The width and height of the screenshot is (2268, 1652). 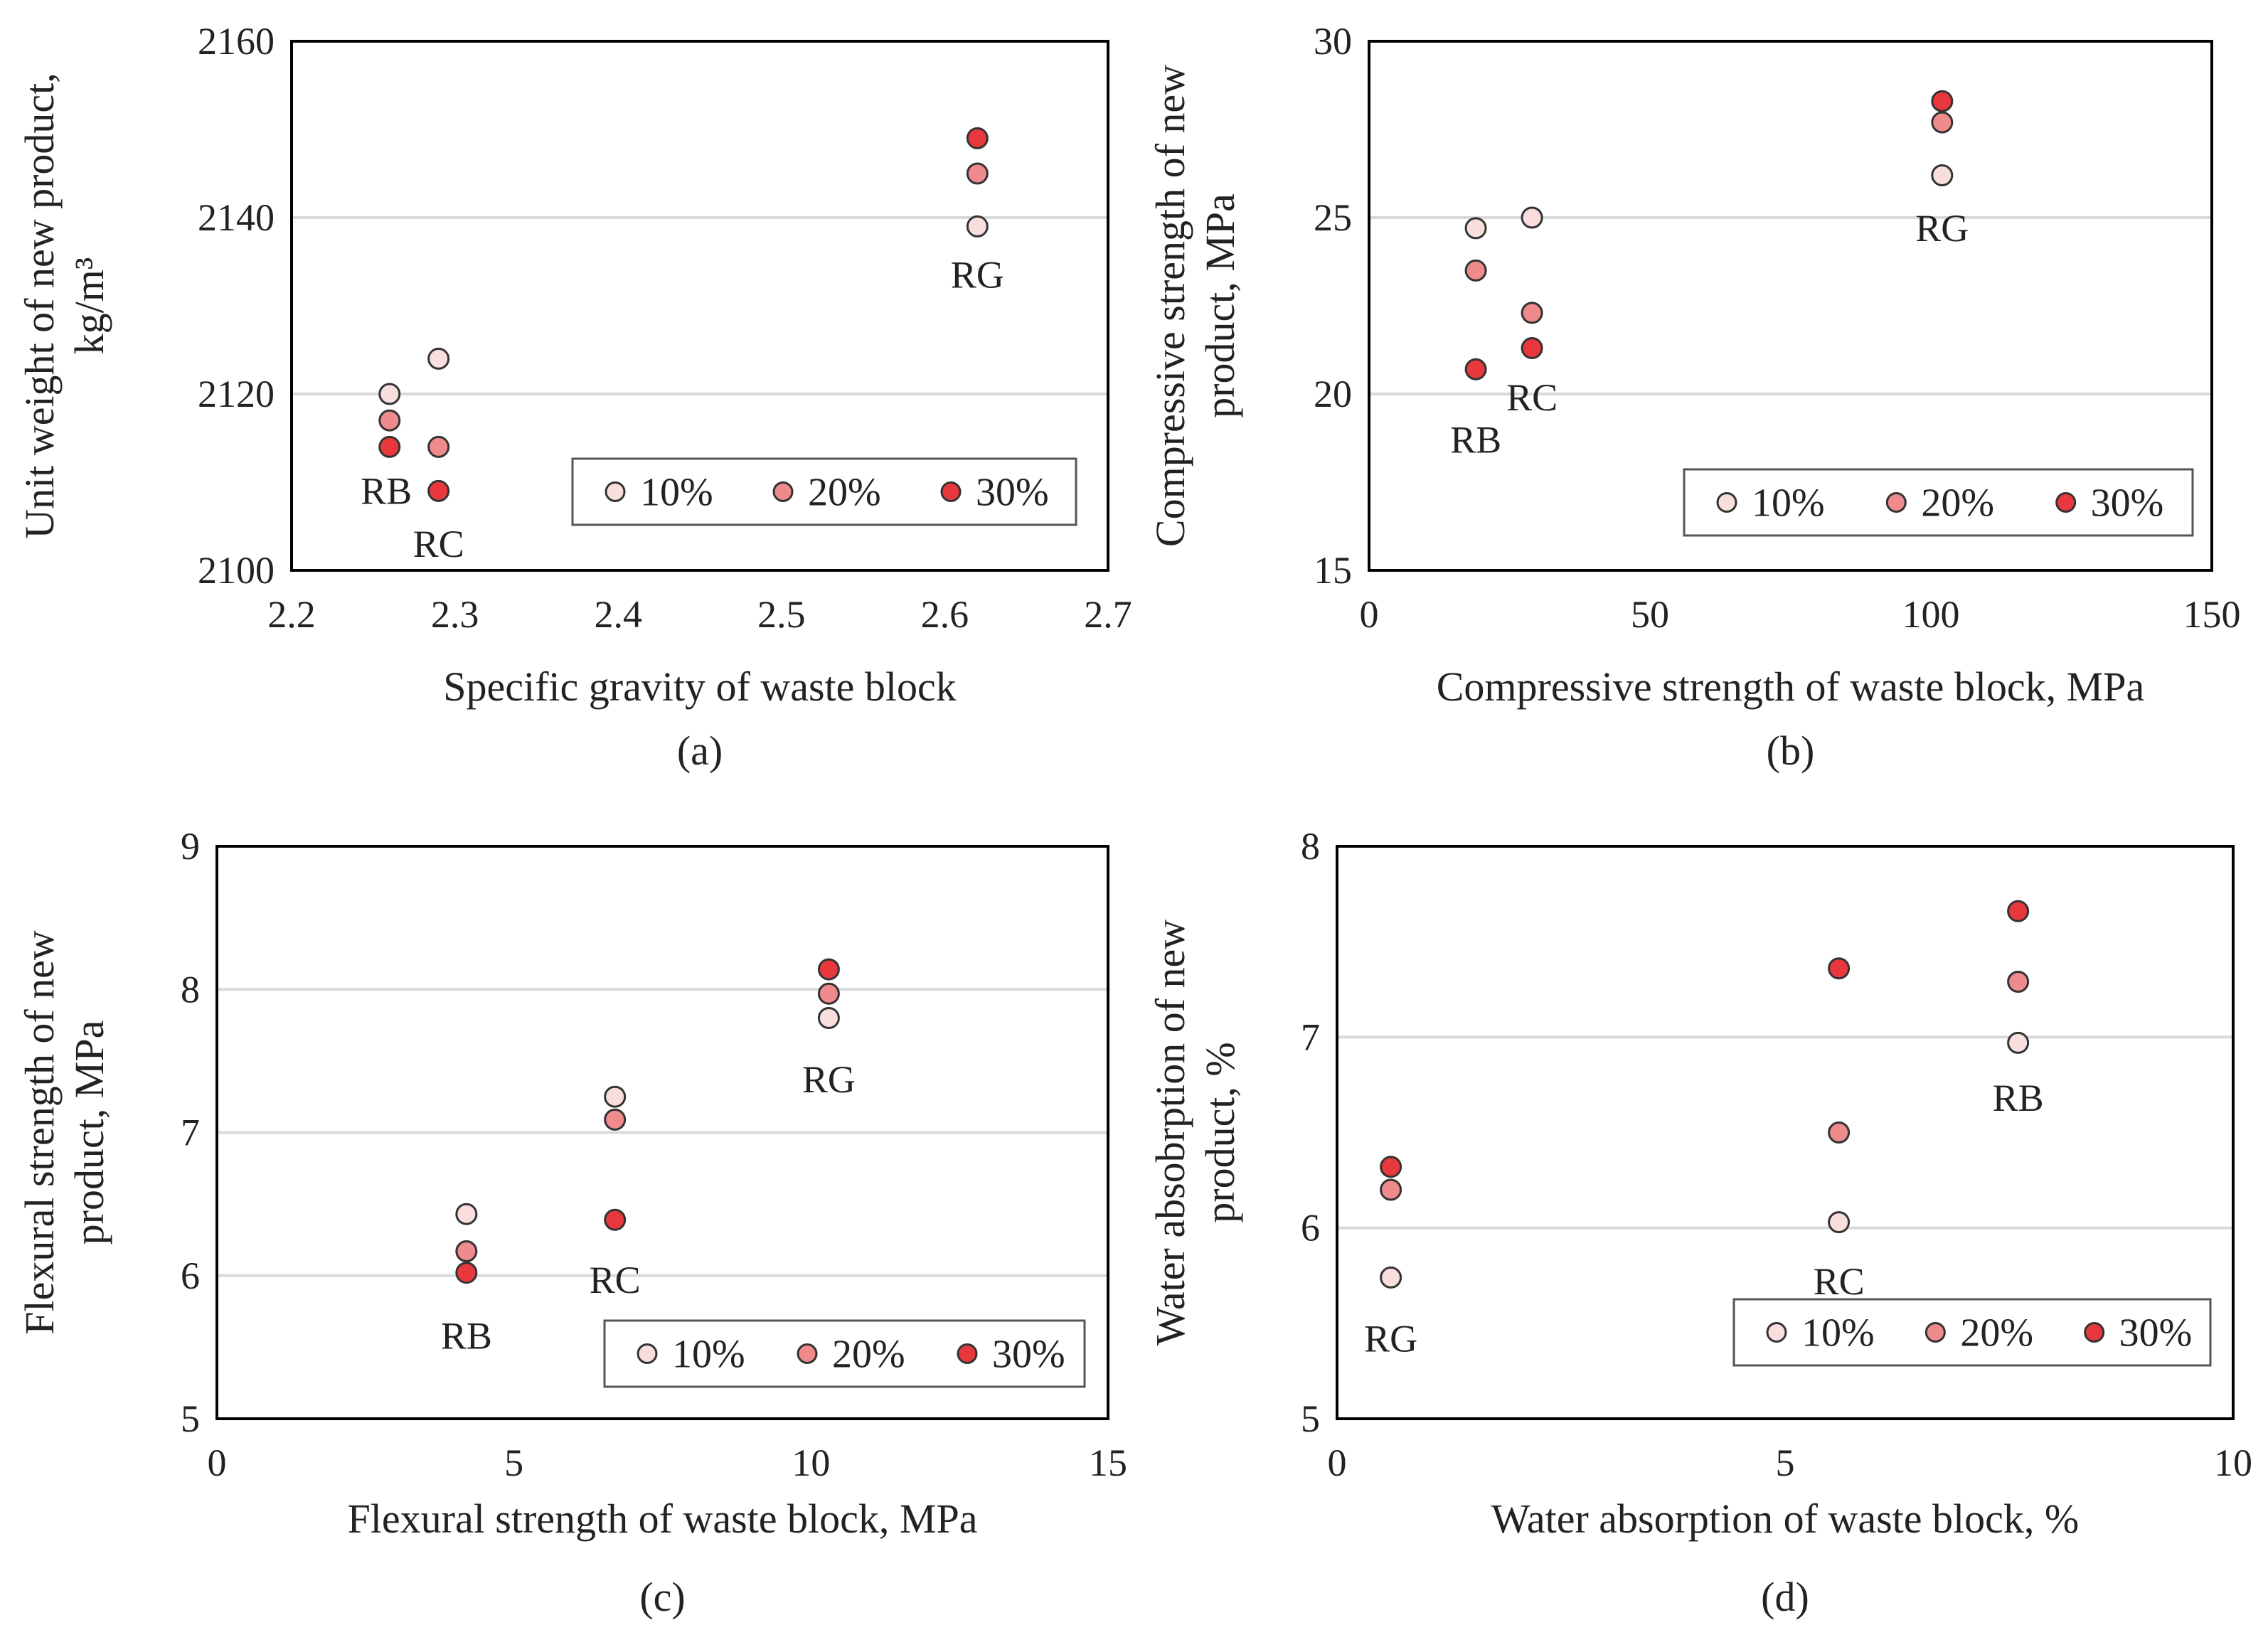 What do you see at coordinates (39, 306) in the screenshot?
I see `panel-a-y-axis-title-line: Unit weight of new product,` at bounding box center [39, 306].